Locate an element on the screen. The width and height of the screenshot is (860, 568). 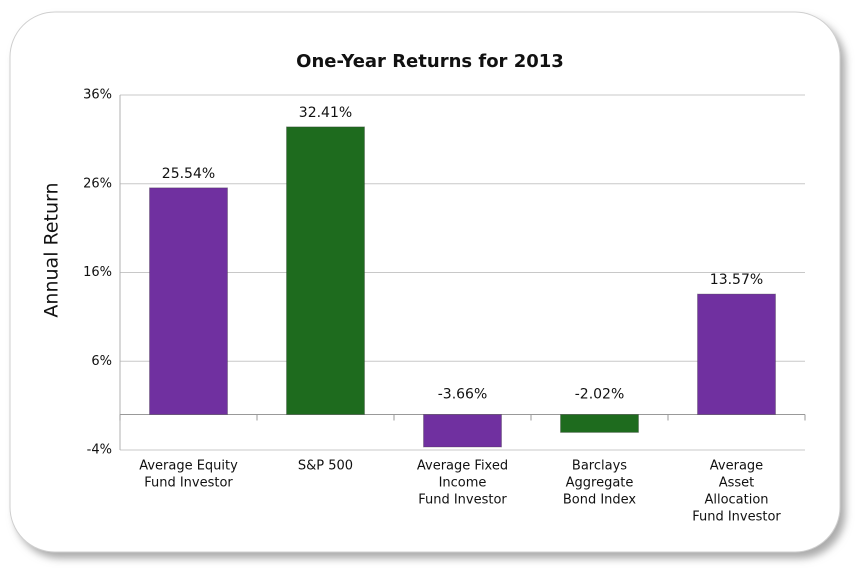
data-label: -2.02% is located at coordinates (600, 395).